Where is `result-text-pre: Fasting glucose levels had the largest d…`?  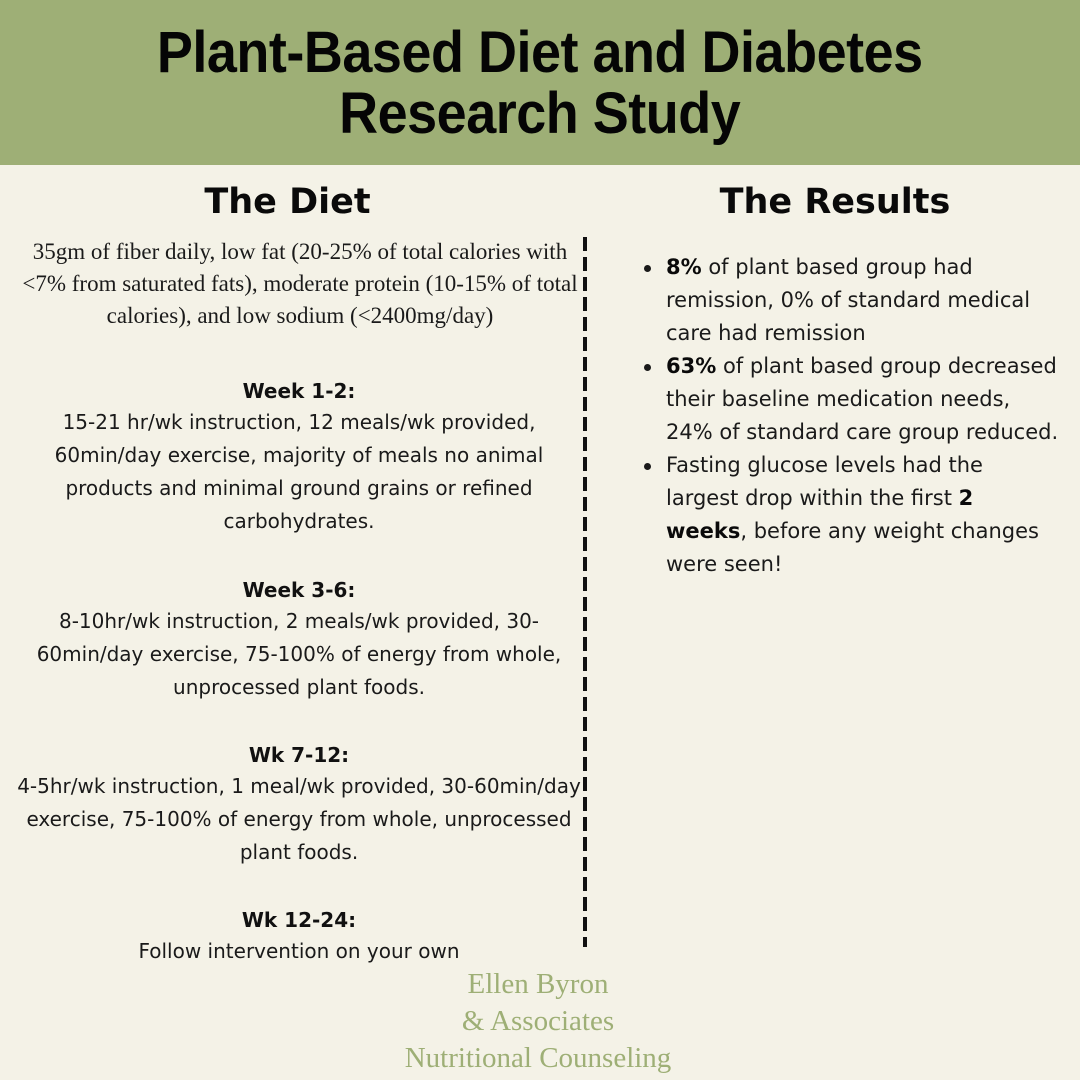 result-text-pre: Fasting glucose levels had the largest d… is located at coordinates (824, 481).